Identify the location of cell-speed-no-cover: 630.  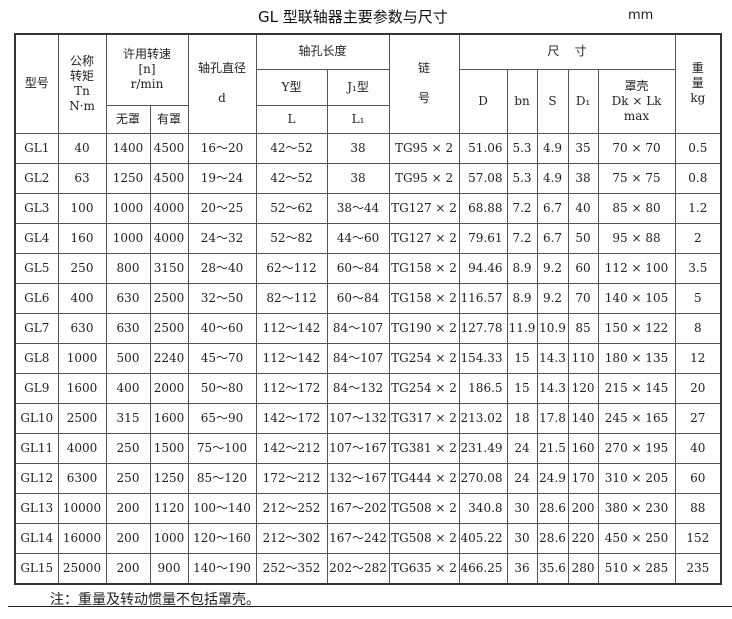
(128, 328).